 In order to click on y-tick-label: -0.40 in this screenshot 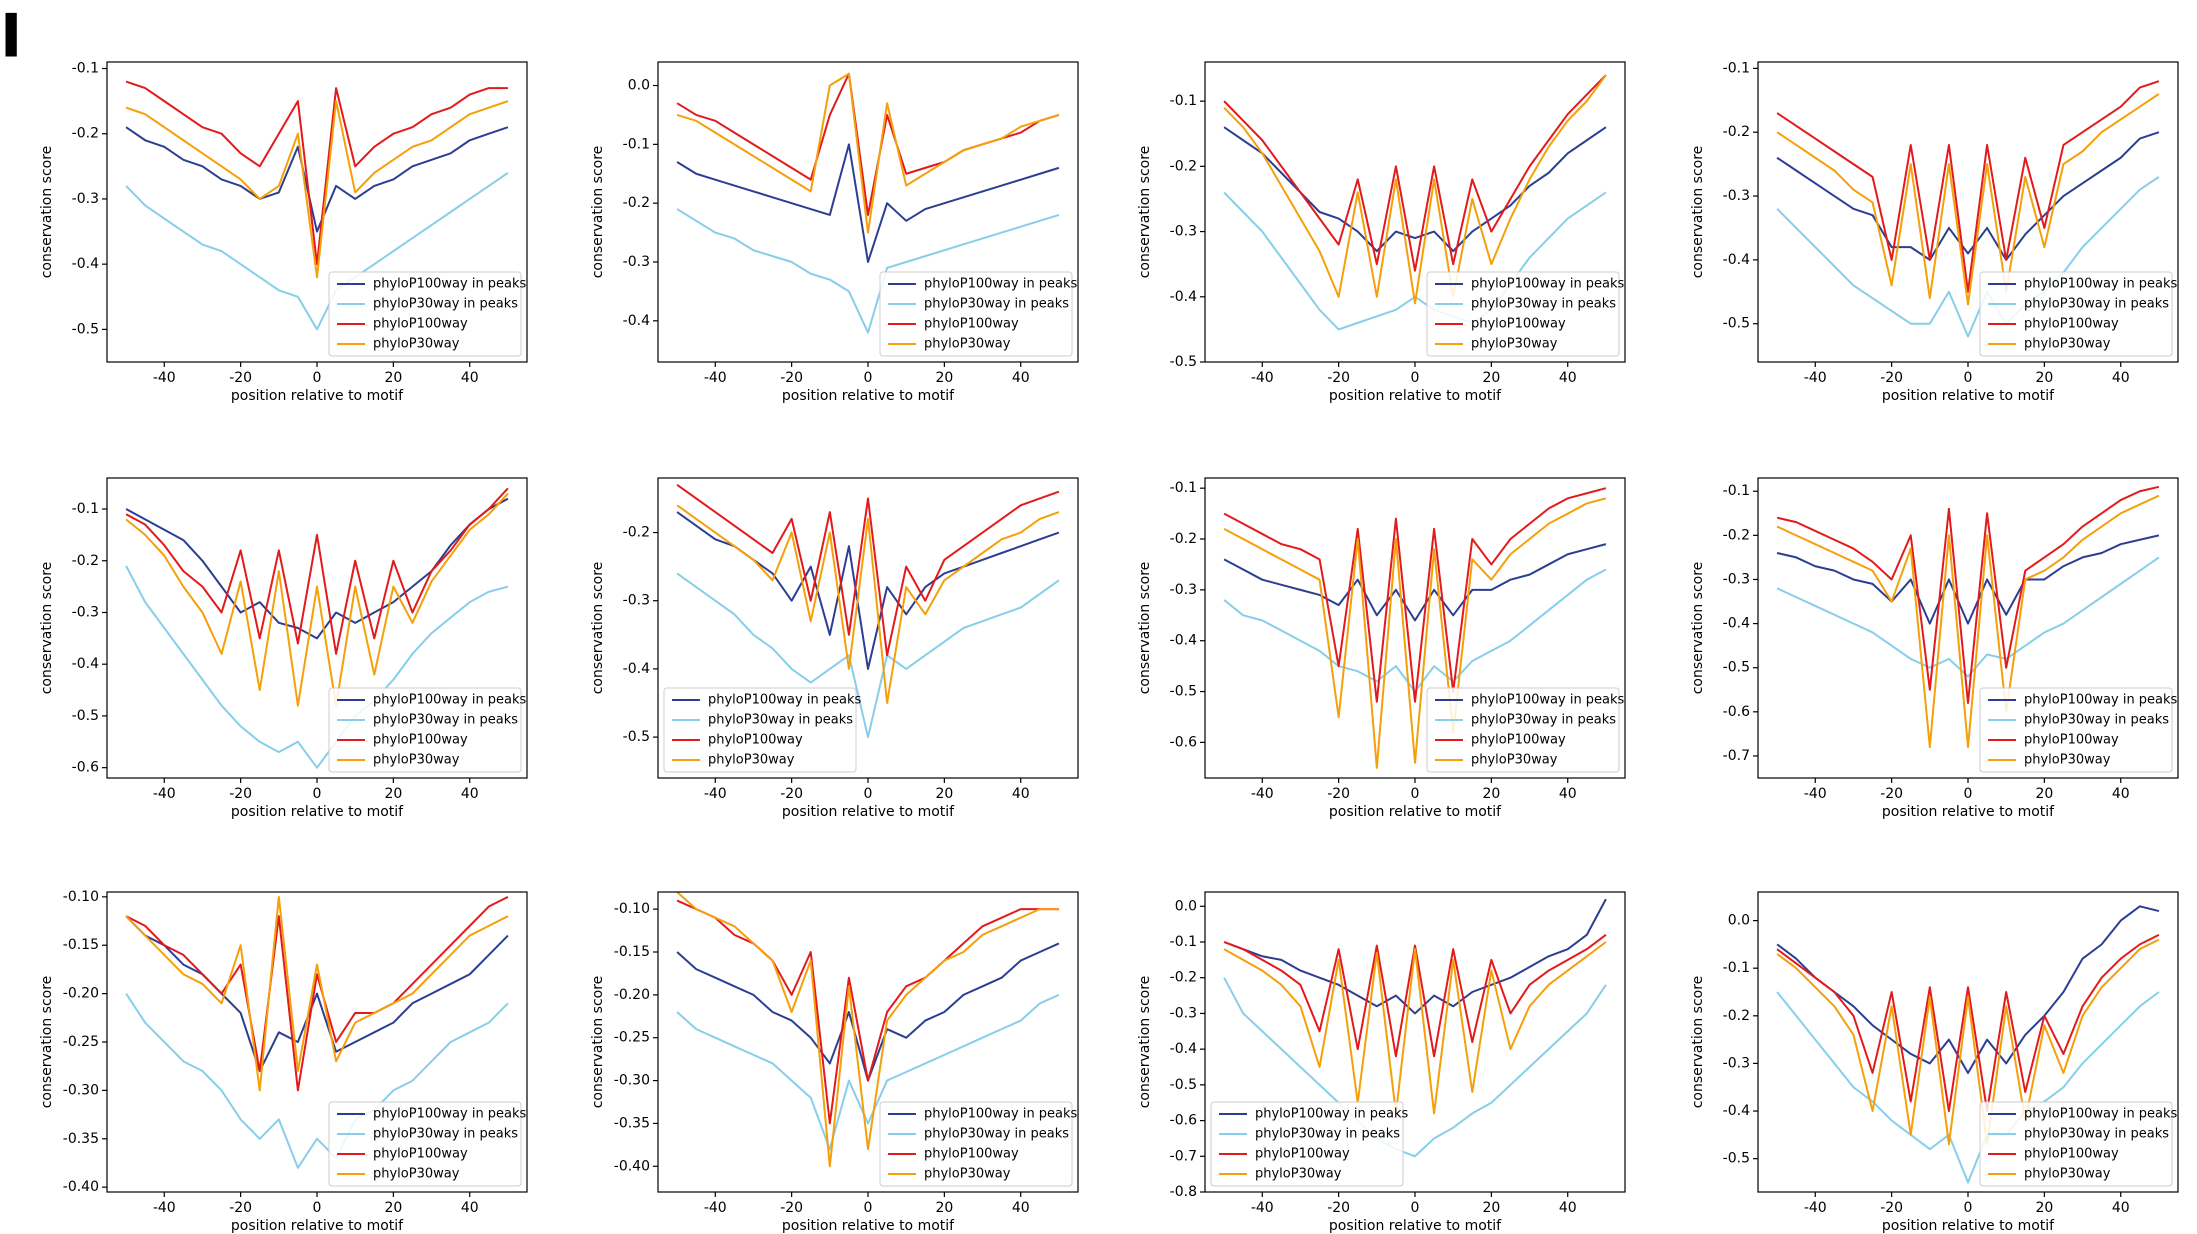, I will do `click(632, 1166)`.